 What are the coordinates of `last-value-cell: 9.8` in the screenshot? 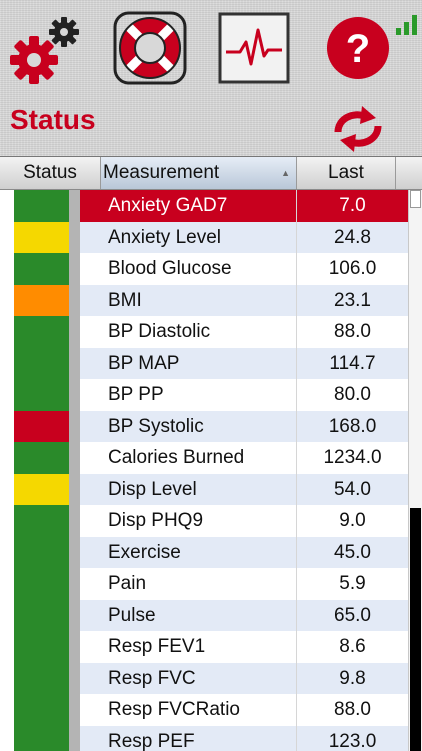 It's located at (352, 679).